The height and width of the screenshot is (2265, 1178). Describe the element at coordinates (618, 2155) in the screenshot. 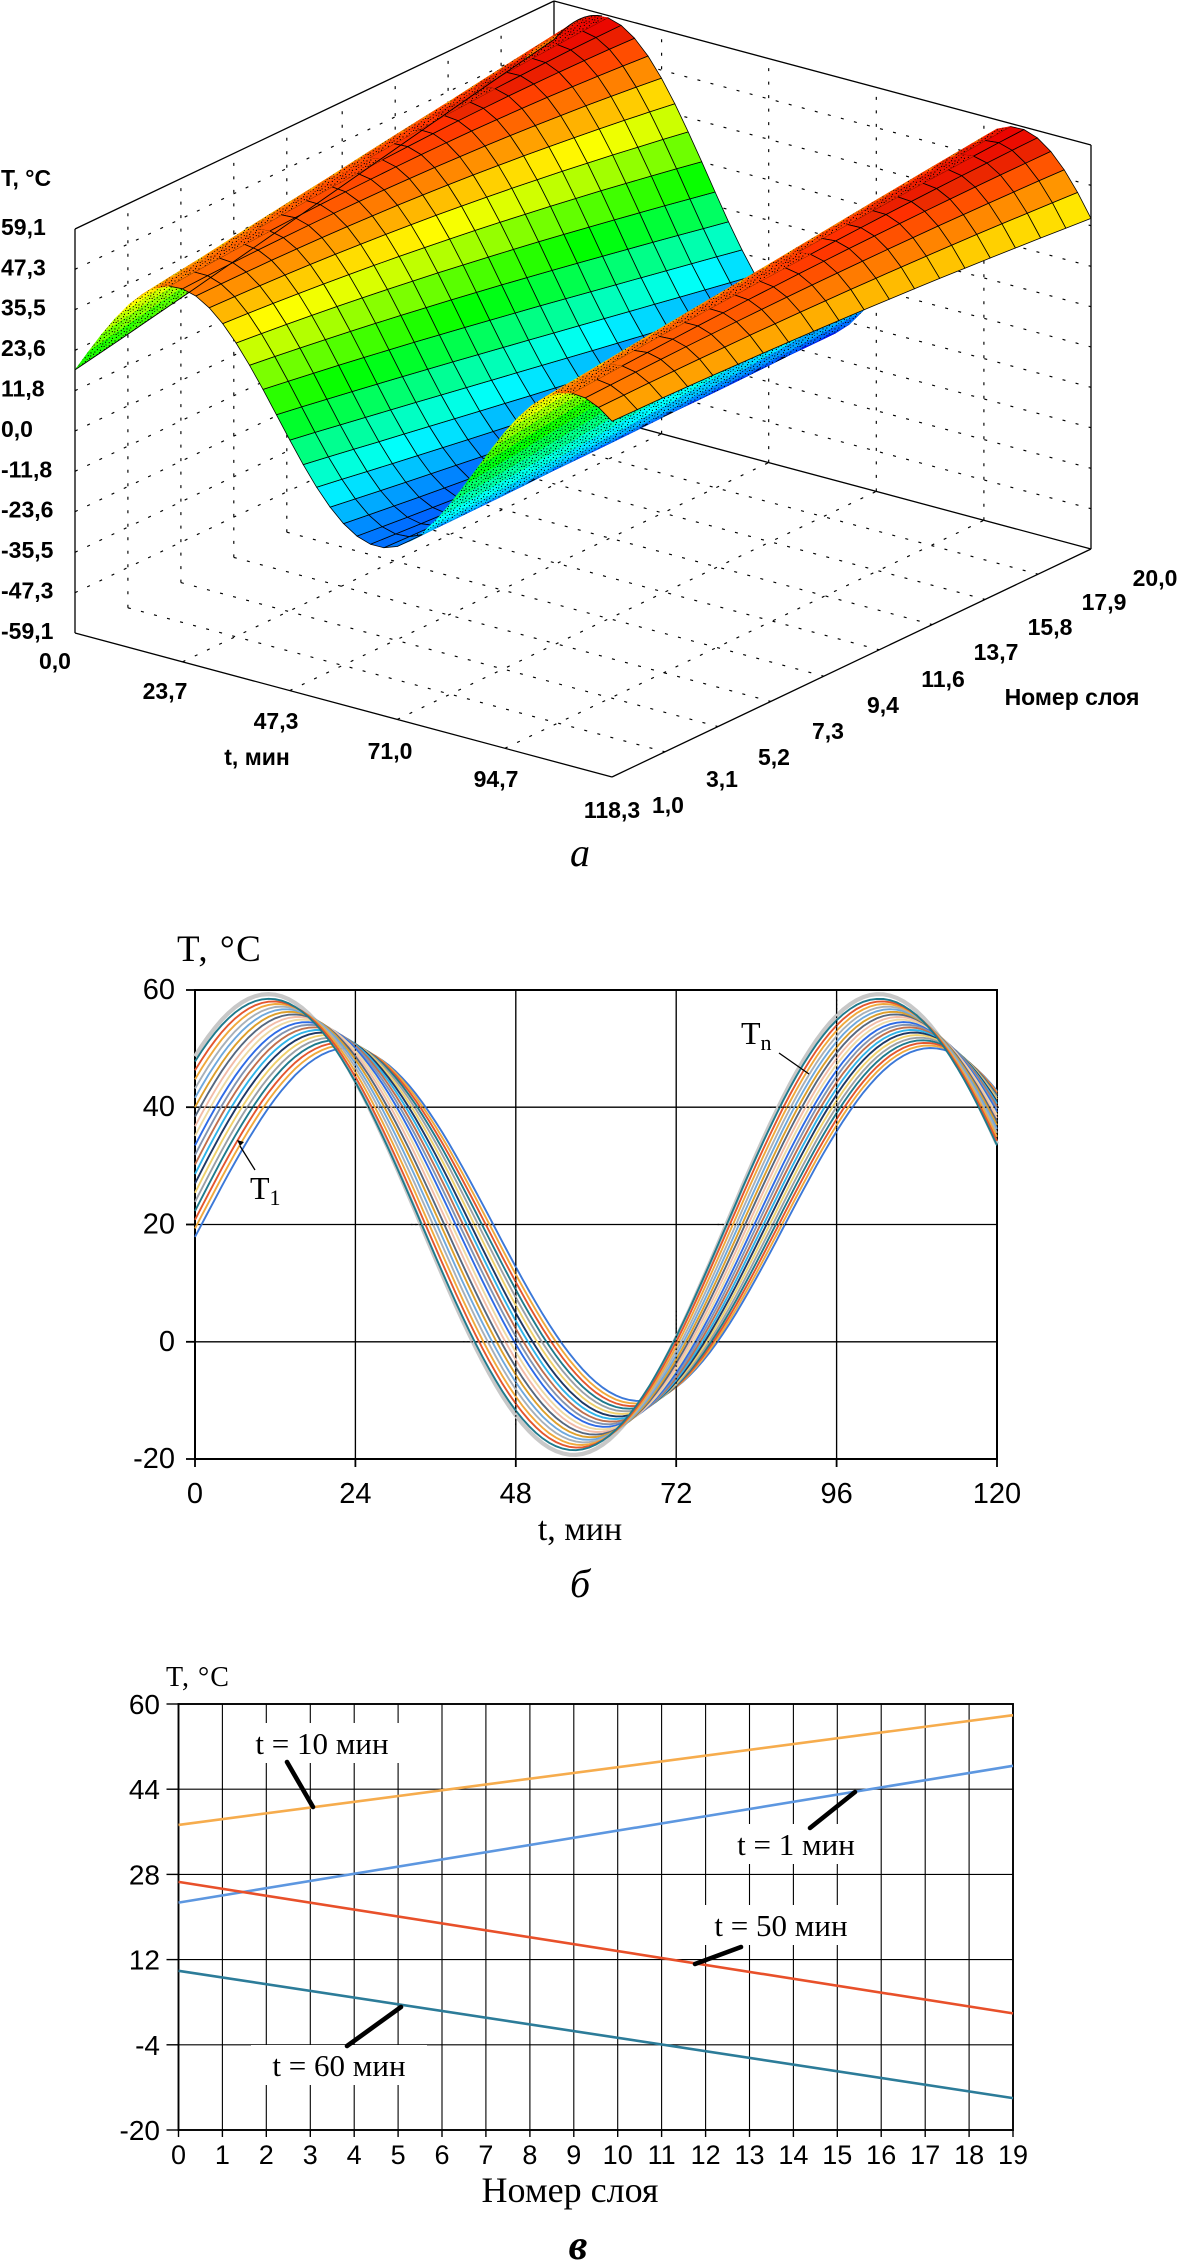

I see `svg-text: 10` at that location.